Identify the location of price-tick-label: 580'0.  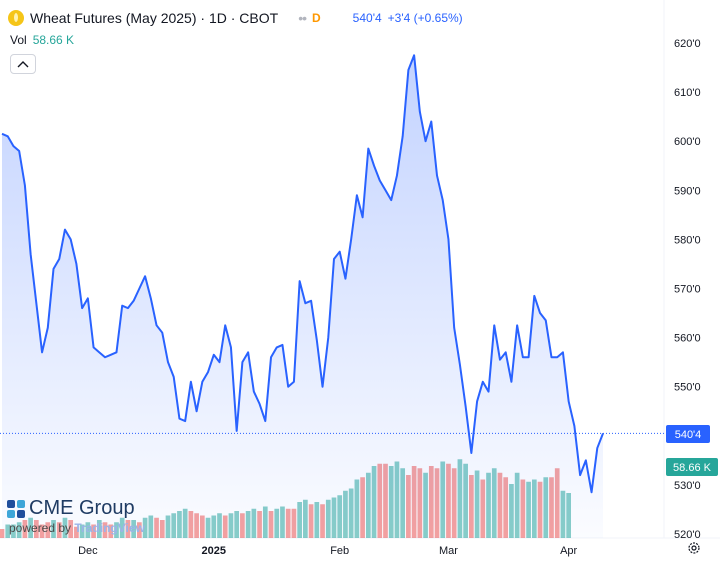
(687, 240).